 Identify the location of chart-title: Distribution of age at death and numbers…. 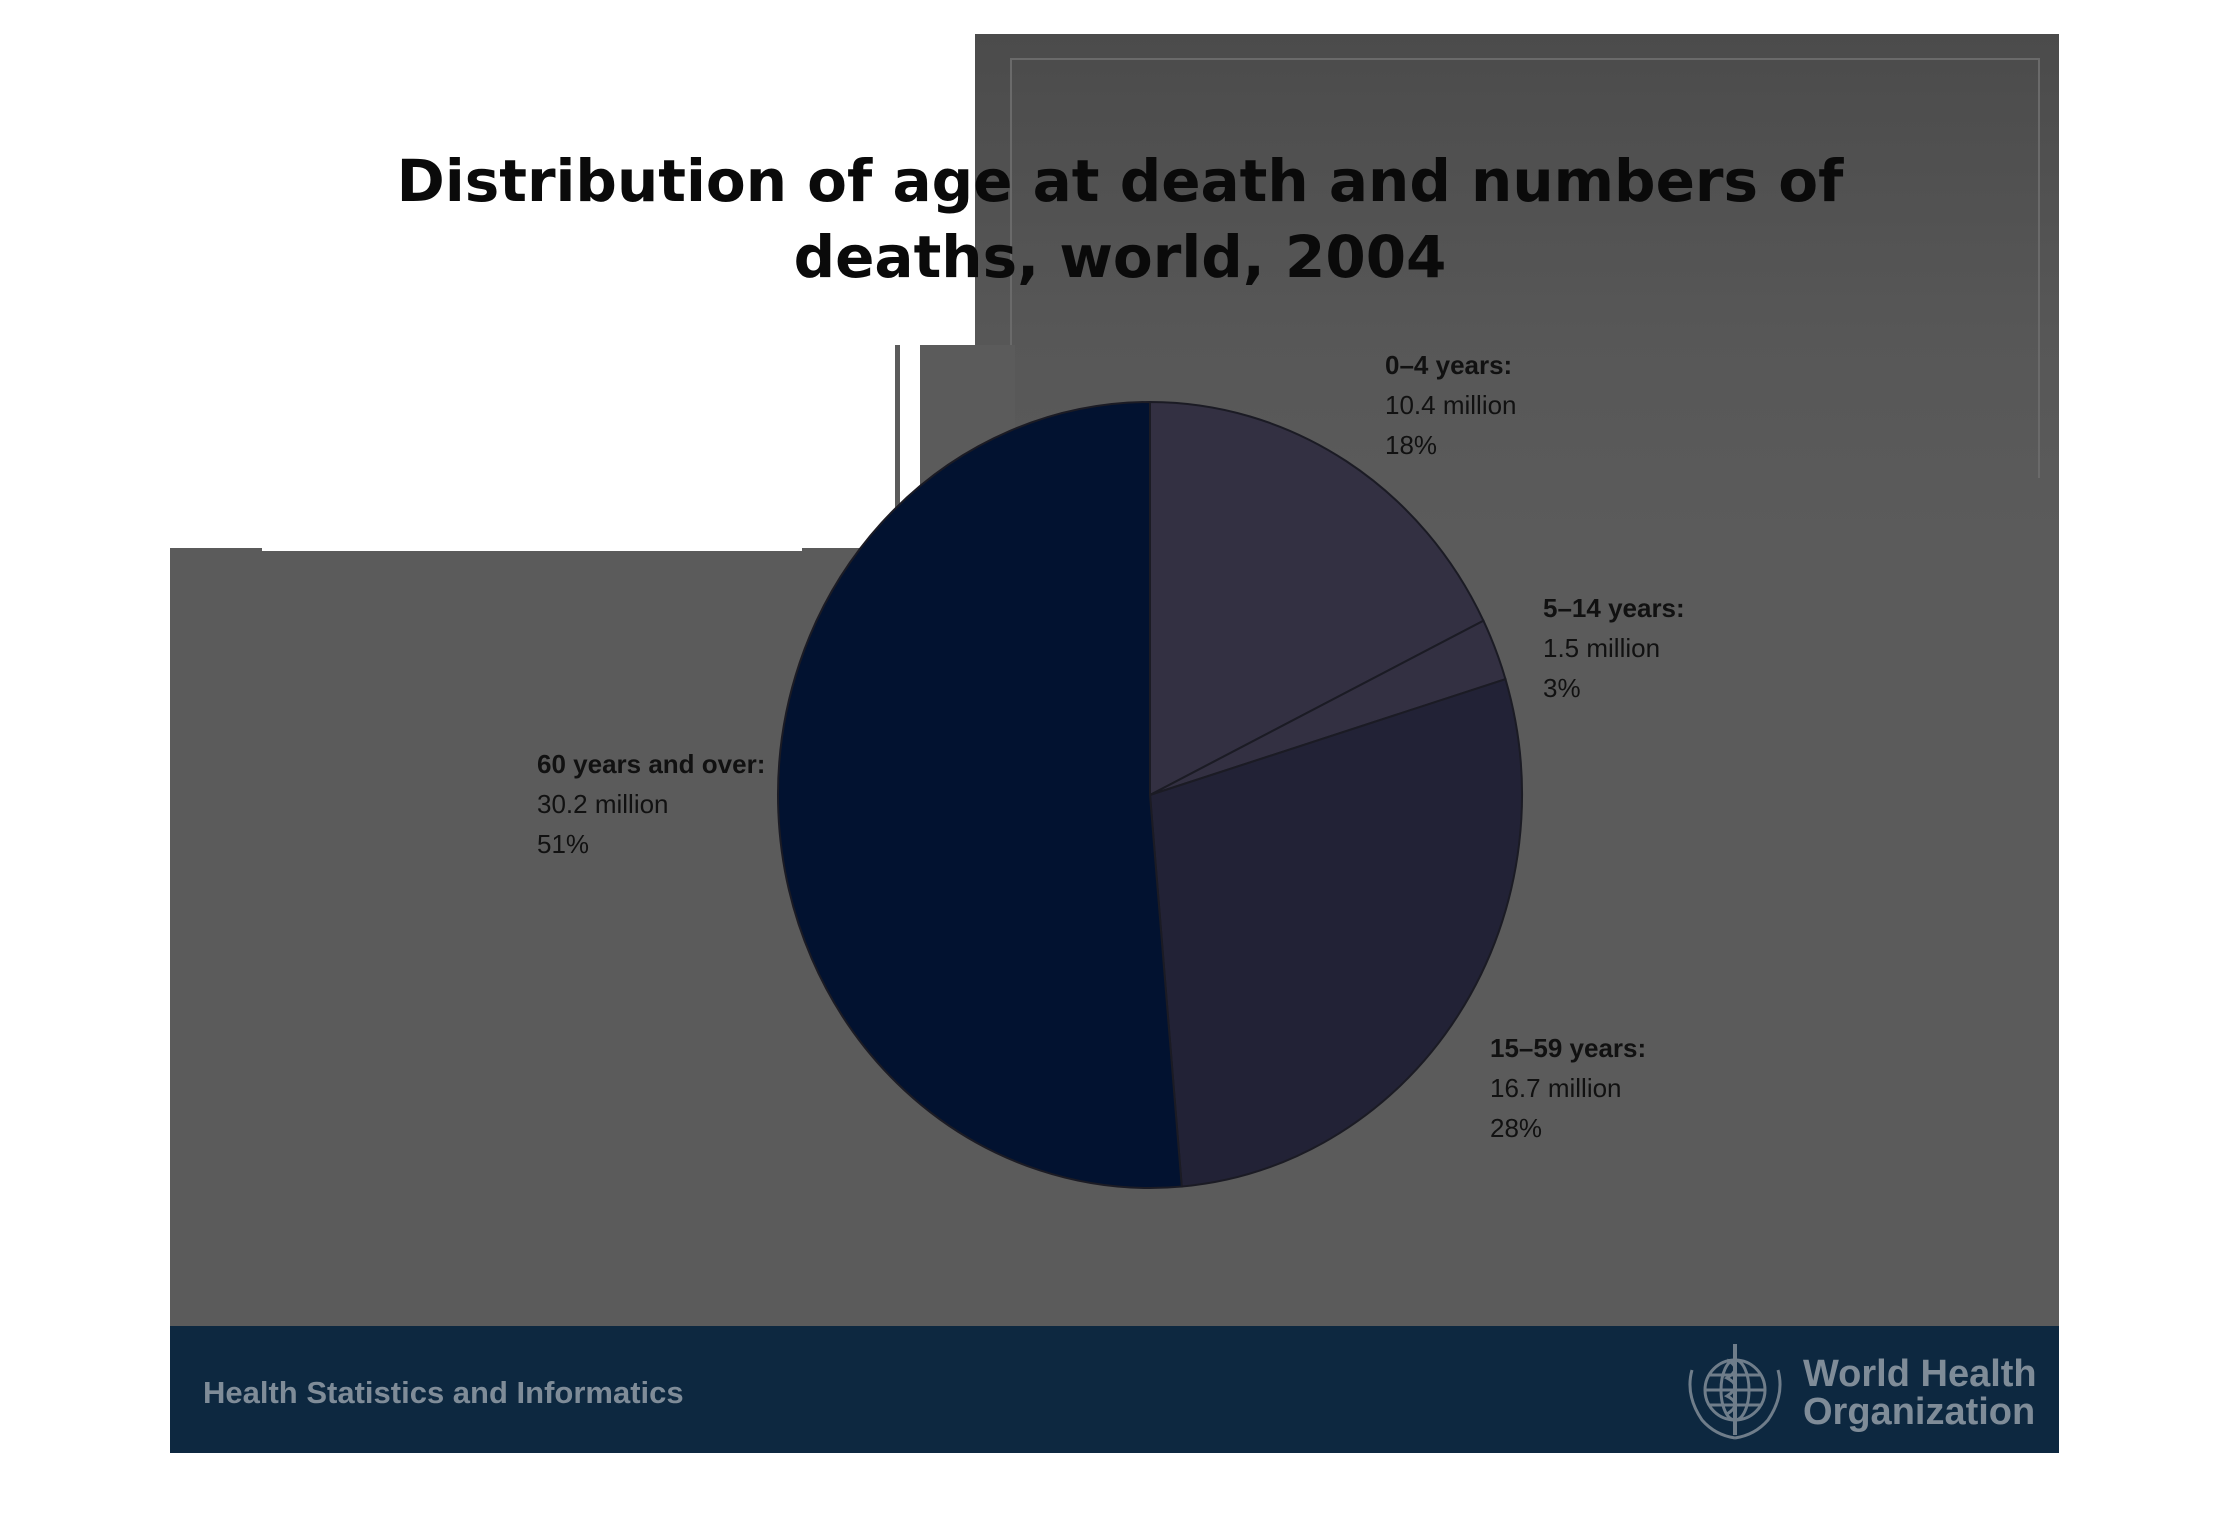
(1120, 219).